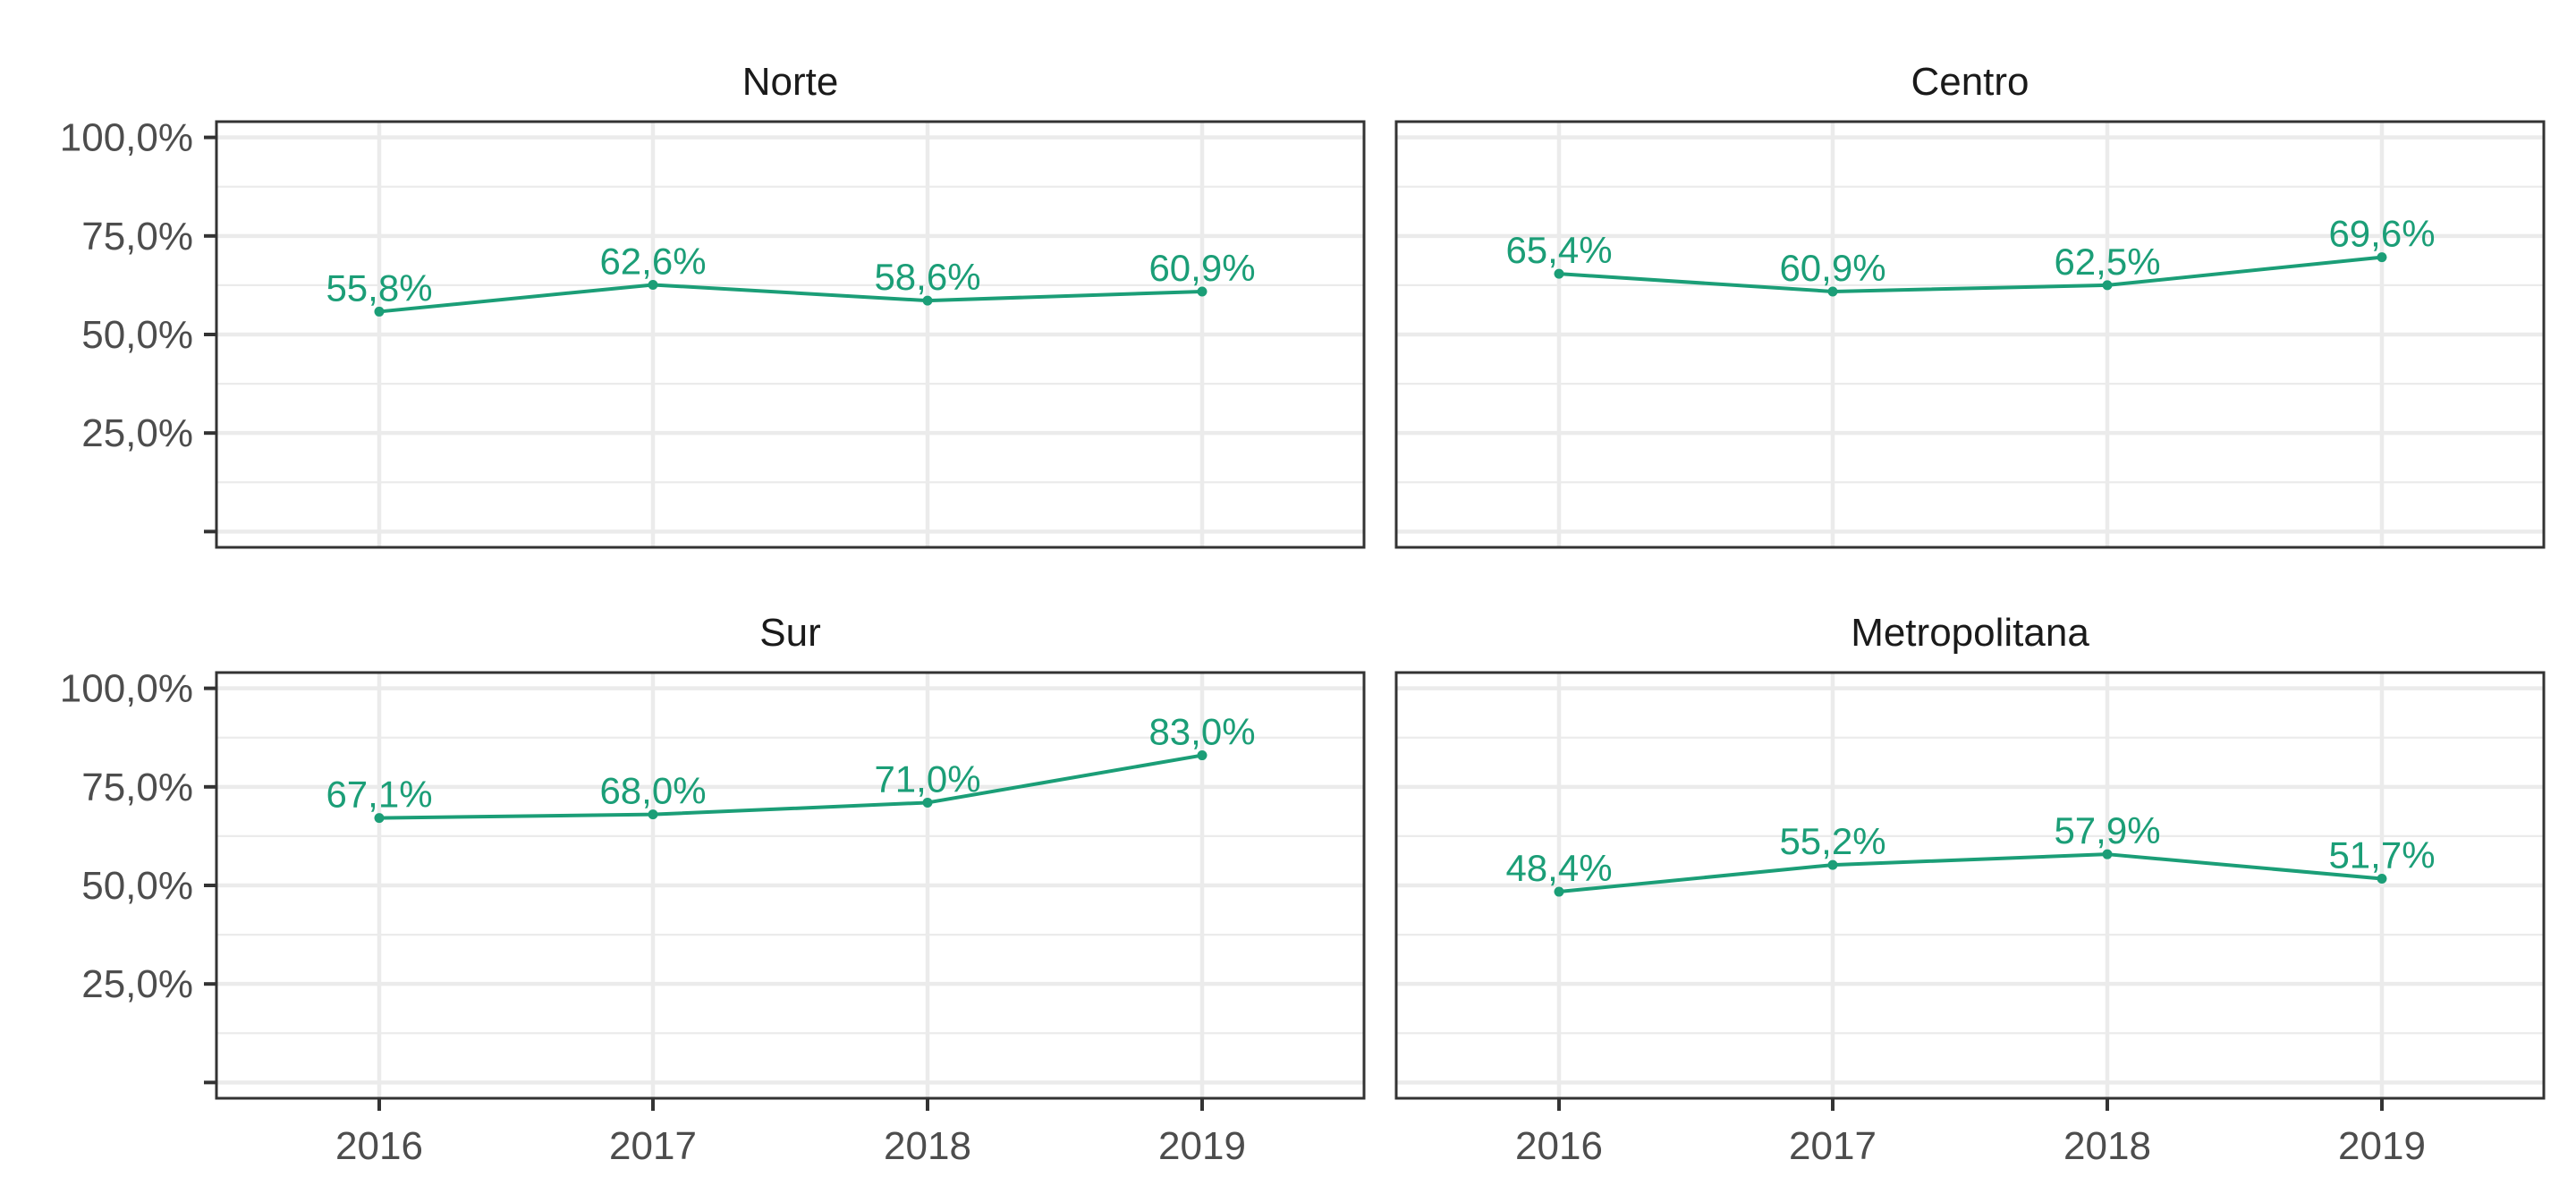 Image resolution: width=2576 pixels, height=1202 pixels. I want to click on data-label: 69,6%, so click(2381, 234).